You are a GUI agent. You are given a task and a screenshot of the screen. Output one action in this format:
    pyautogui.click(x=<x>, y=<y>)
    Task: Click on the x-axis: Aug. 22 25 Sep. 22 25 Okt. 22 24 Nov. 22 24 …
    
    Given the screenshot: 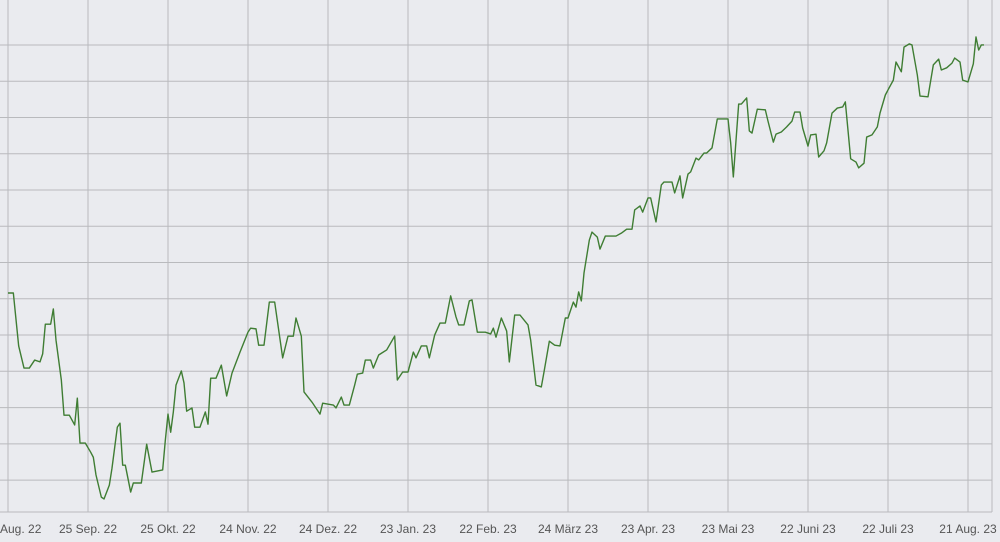 What is the action you would take?
    pyautogui.click(x=498, y=529)
    